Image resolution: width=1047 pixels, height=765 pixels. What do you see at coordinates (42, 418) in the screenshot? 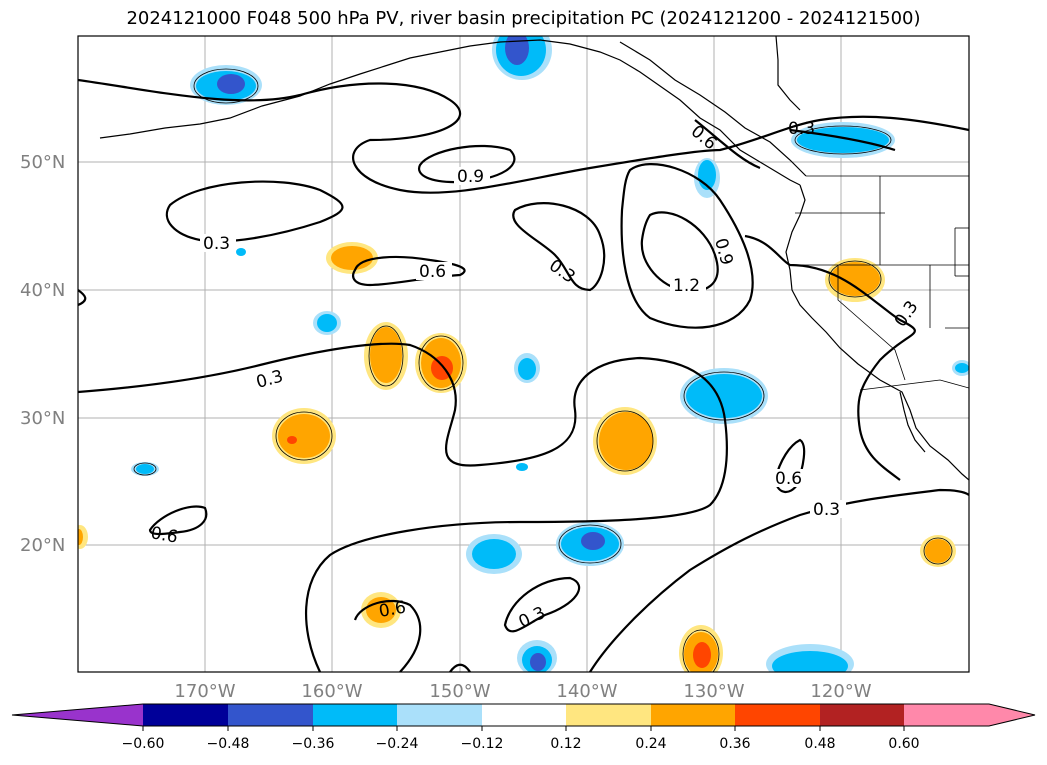
I see `lat-label: 30°N` at bounding box center [42, 418].